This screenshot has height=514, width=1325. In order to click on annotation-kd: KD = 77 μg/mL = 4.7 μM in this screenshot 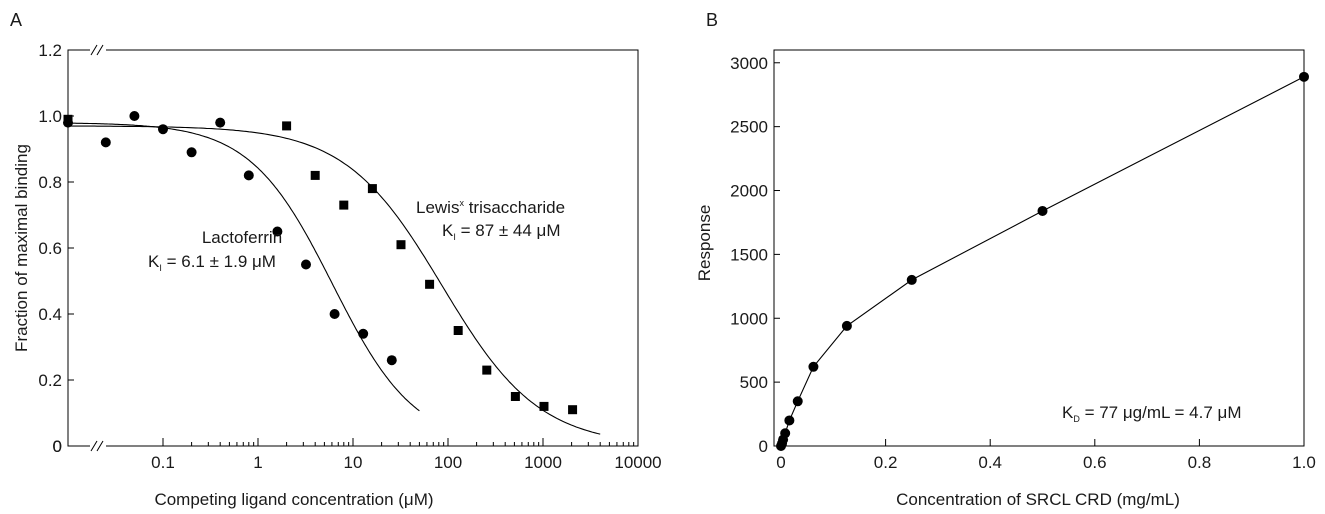, I will do `click(1152, 413)`.